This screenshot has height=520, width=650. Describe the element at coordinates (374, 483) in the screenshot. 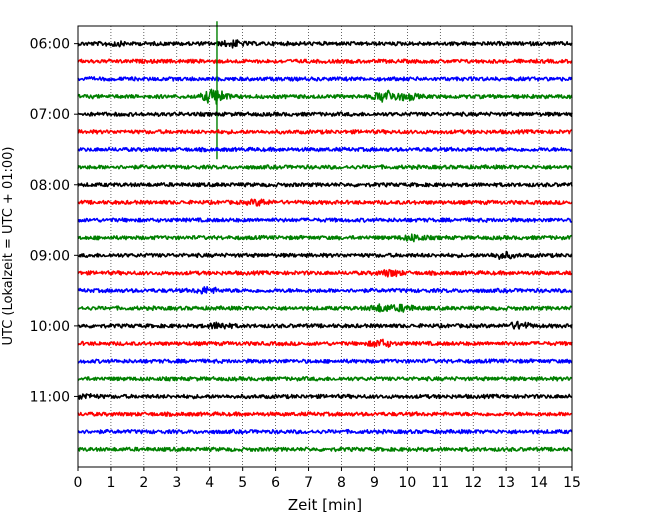

I see `x-tick-label: 9` at that location.